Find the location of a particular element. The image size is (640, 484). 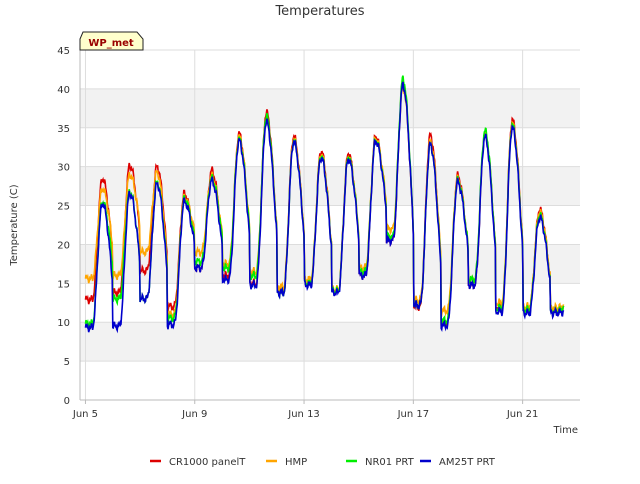

x-tick-label: Jun 9 is located at coordinates (194, 414).